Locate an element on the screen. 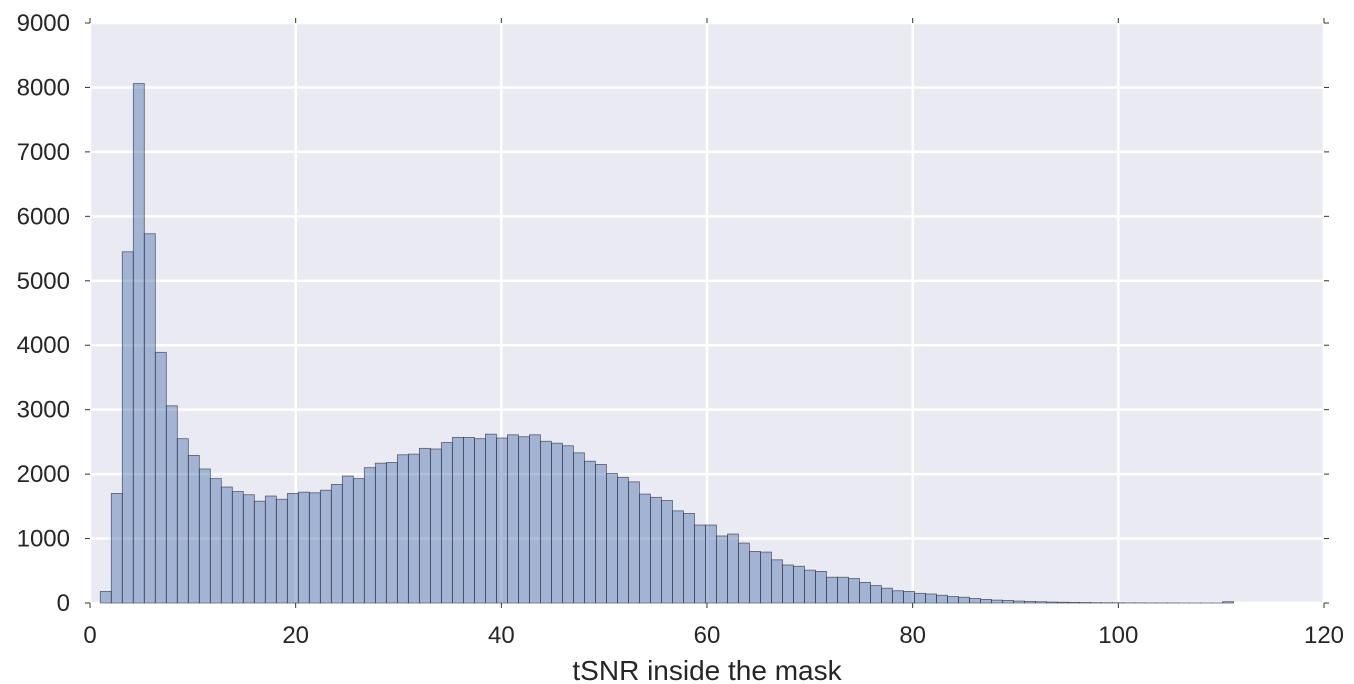  x-axis-label: tSNR inside the mask is located at coordinates (707, 669).